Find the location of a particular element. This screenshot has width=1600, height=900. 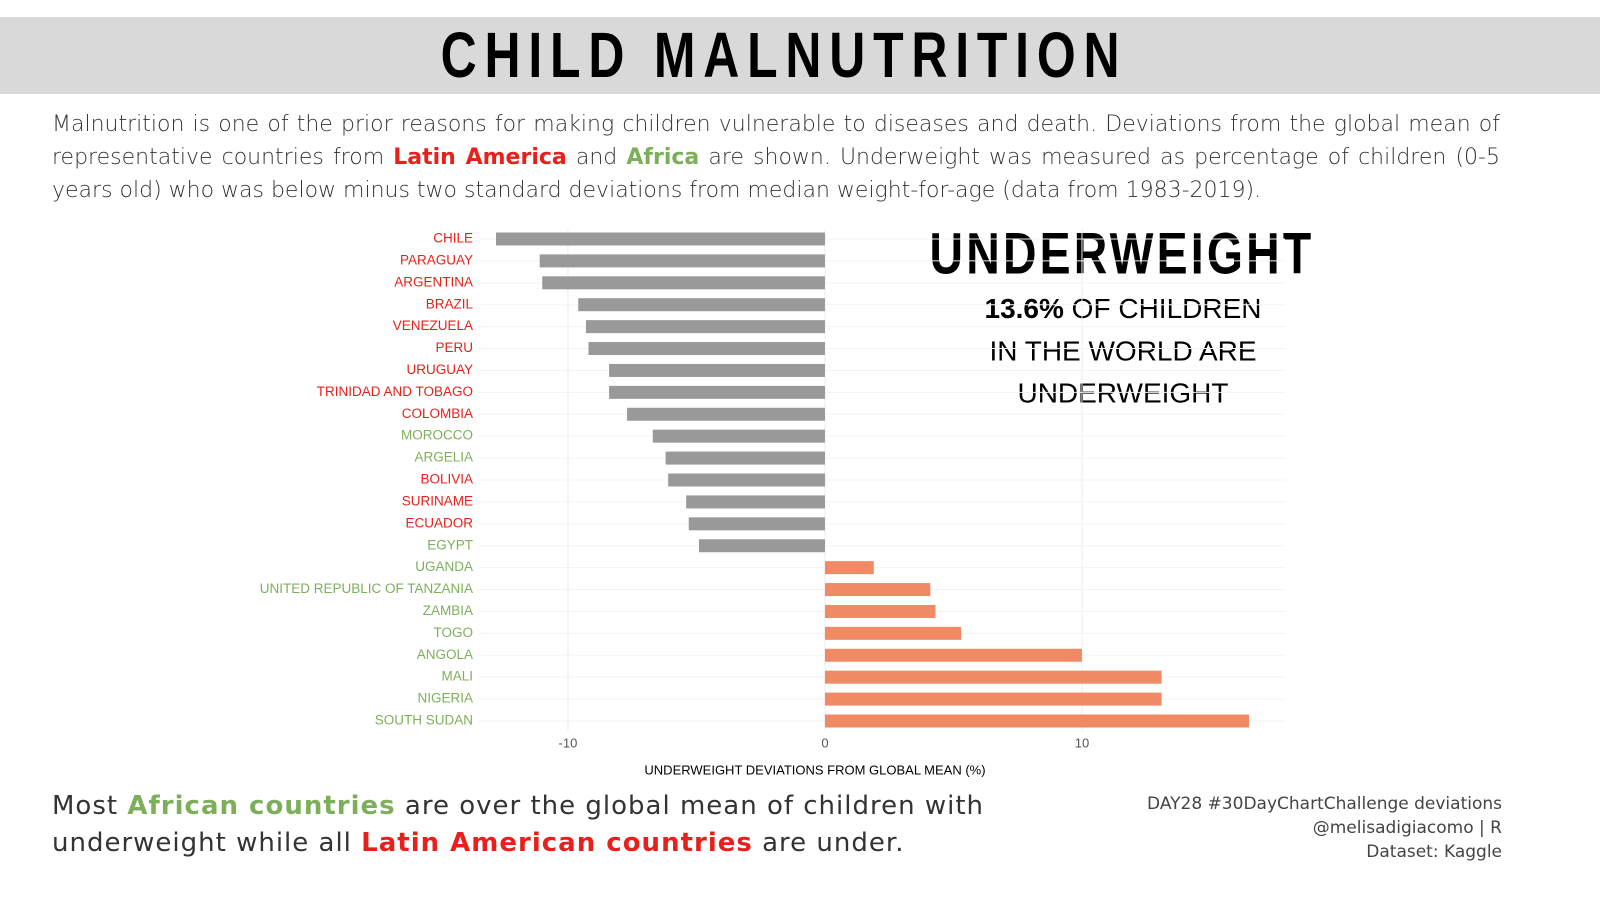

y-tick-label: SURINAME is located at coordinates (437, 500).